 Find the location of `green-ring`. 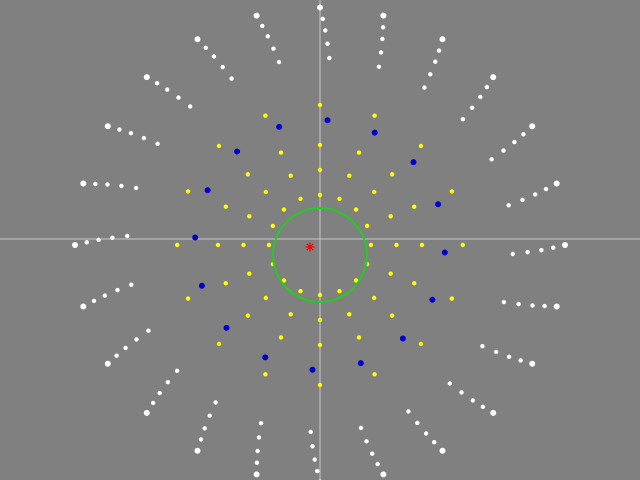

green-ring is located at coordinates (320, 255).